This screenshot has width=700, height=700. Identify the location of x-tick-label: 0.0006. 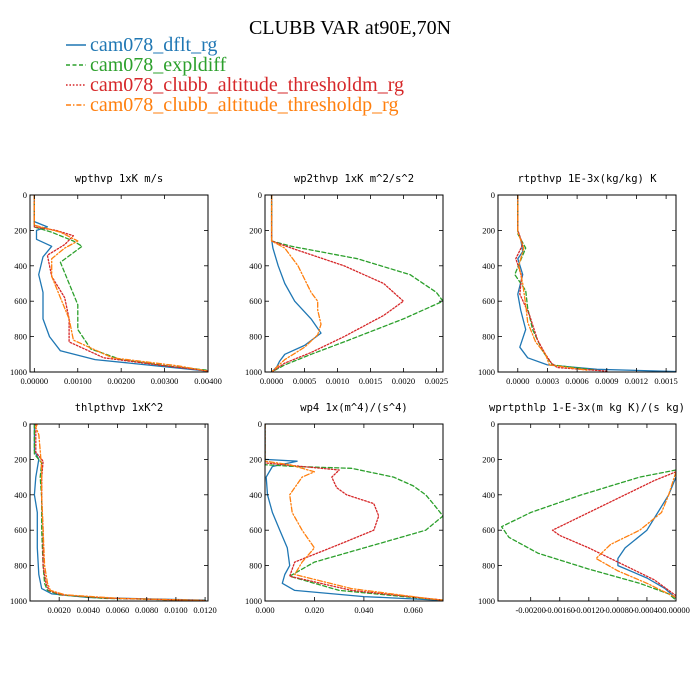
(576, 381).